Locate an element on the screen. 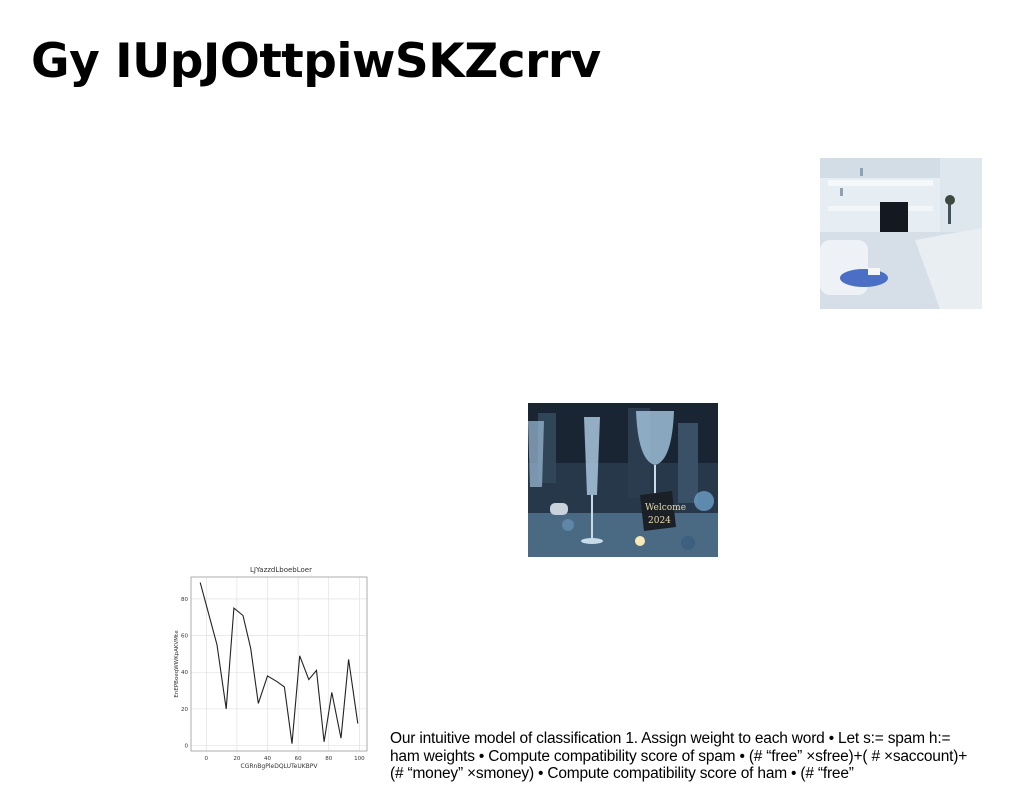 This screenshot has height=788, width=1024. x-tick-label: 100 is located at coordinates (359, 759).